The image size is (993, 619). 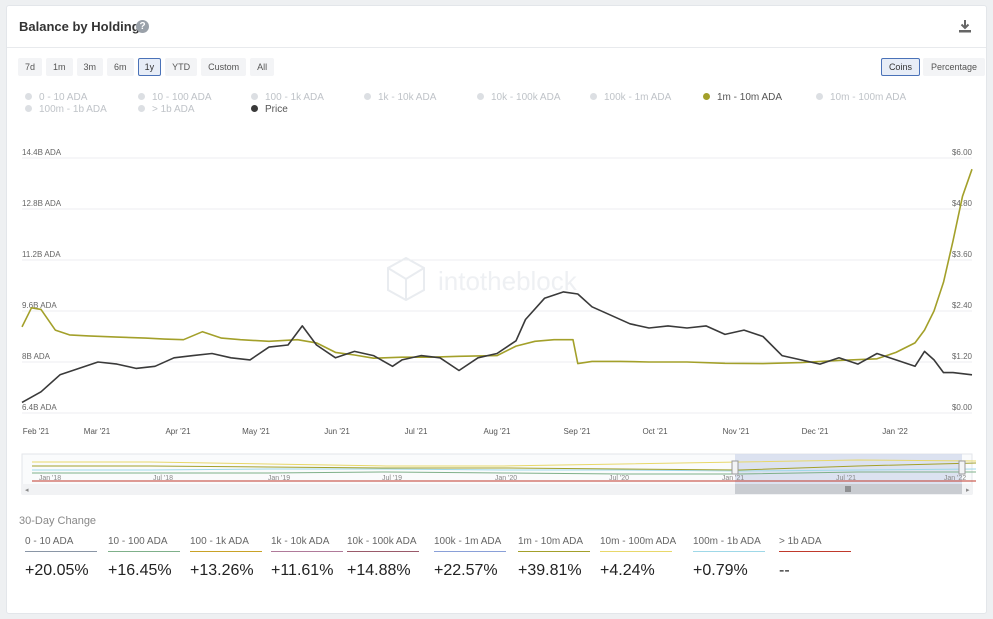 What do you see at coordinates (627, 570) in the screenshot?
I see `change-item-value: +4.24%` at bounding box center [627, 570].